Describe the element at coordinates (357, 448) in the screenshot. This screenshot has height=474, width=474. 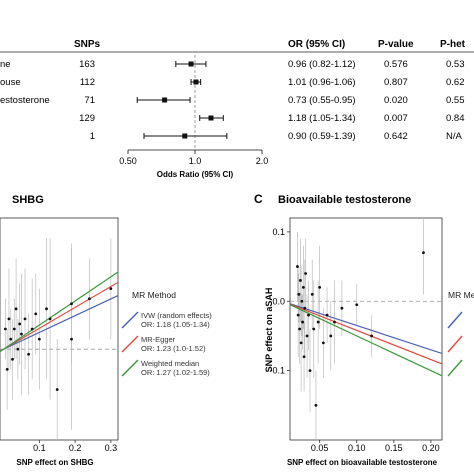
I see `x-tick-label: 0.10` at that location.